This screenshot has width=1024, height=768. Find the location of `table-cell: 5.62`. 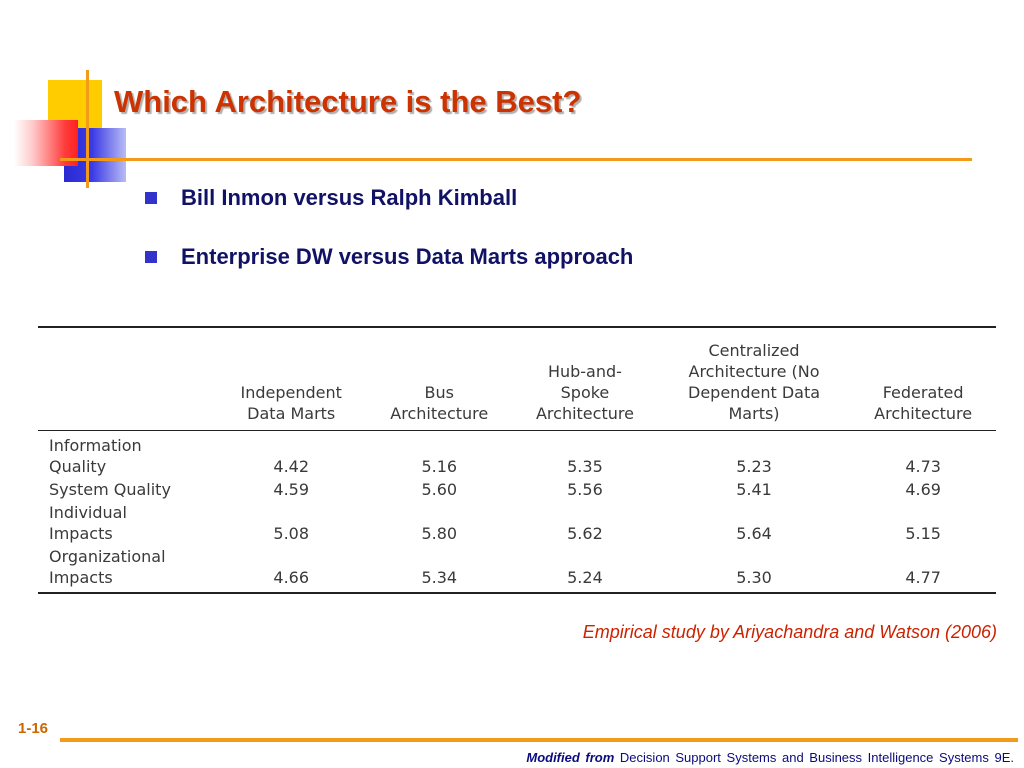

table-cell: 5.62 is located at coordinates (585, 533).